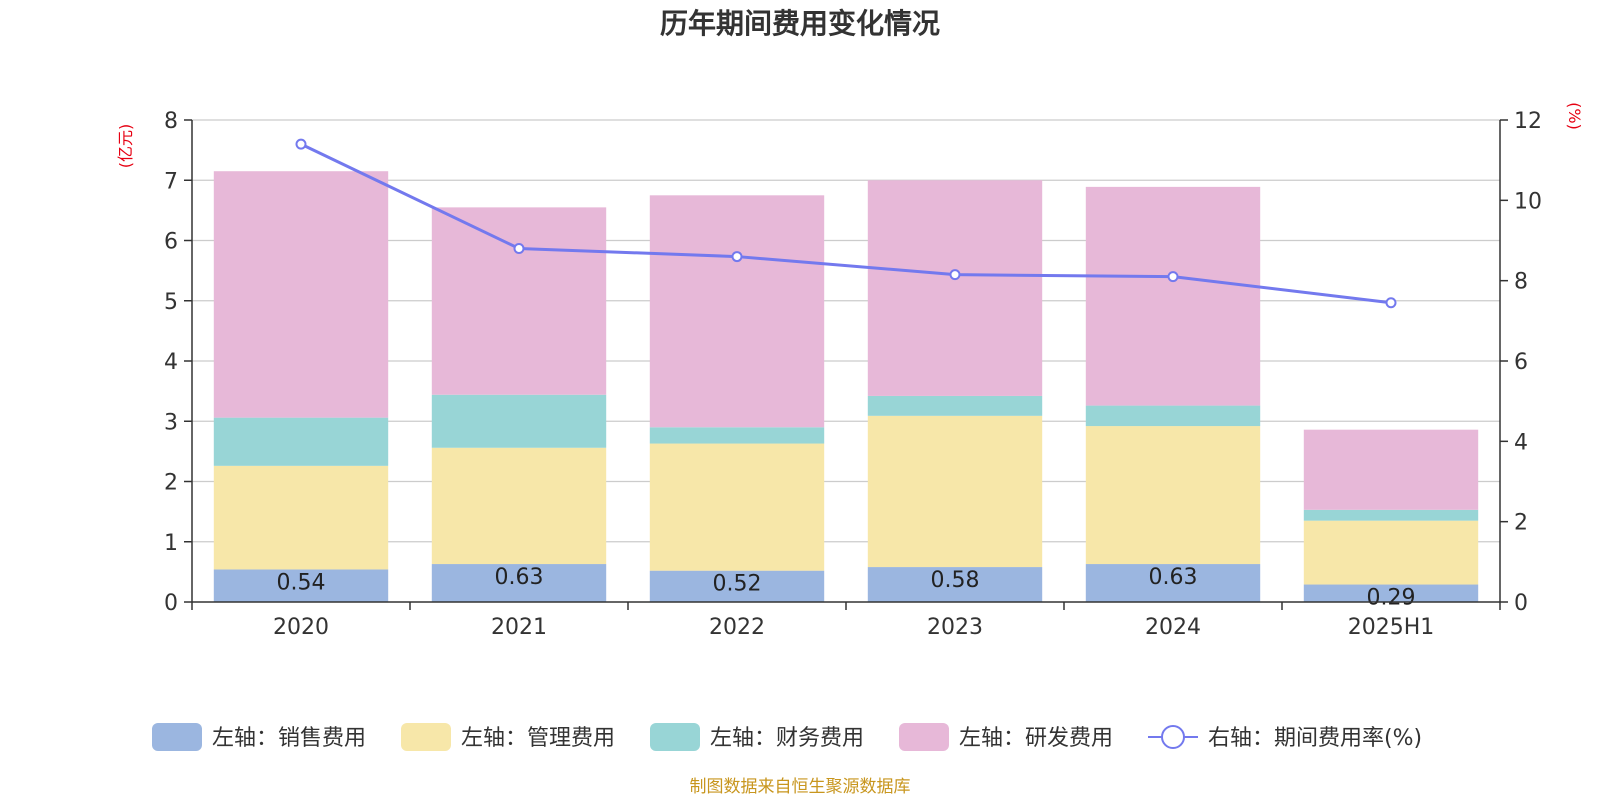  I want to click on legend-label: 左轴：财务费用, so click(787, 738).